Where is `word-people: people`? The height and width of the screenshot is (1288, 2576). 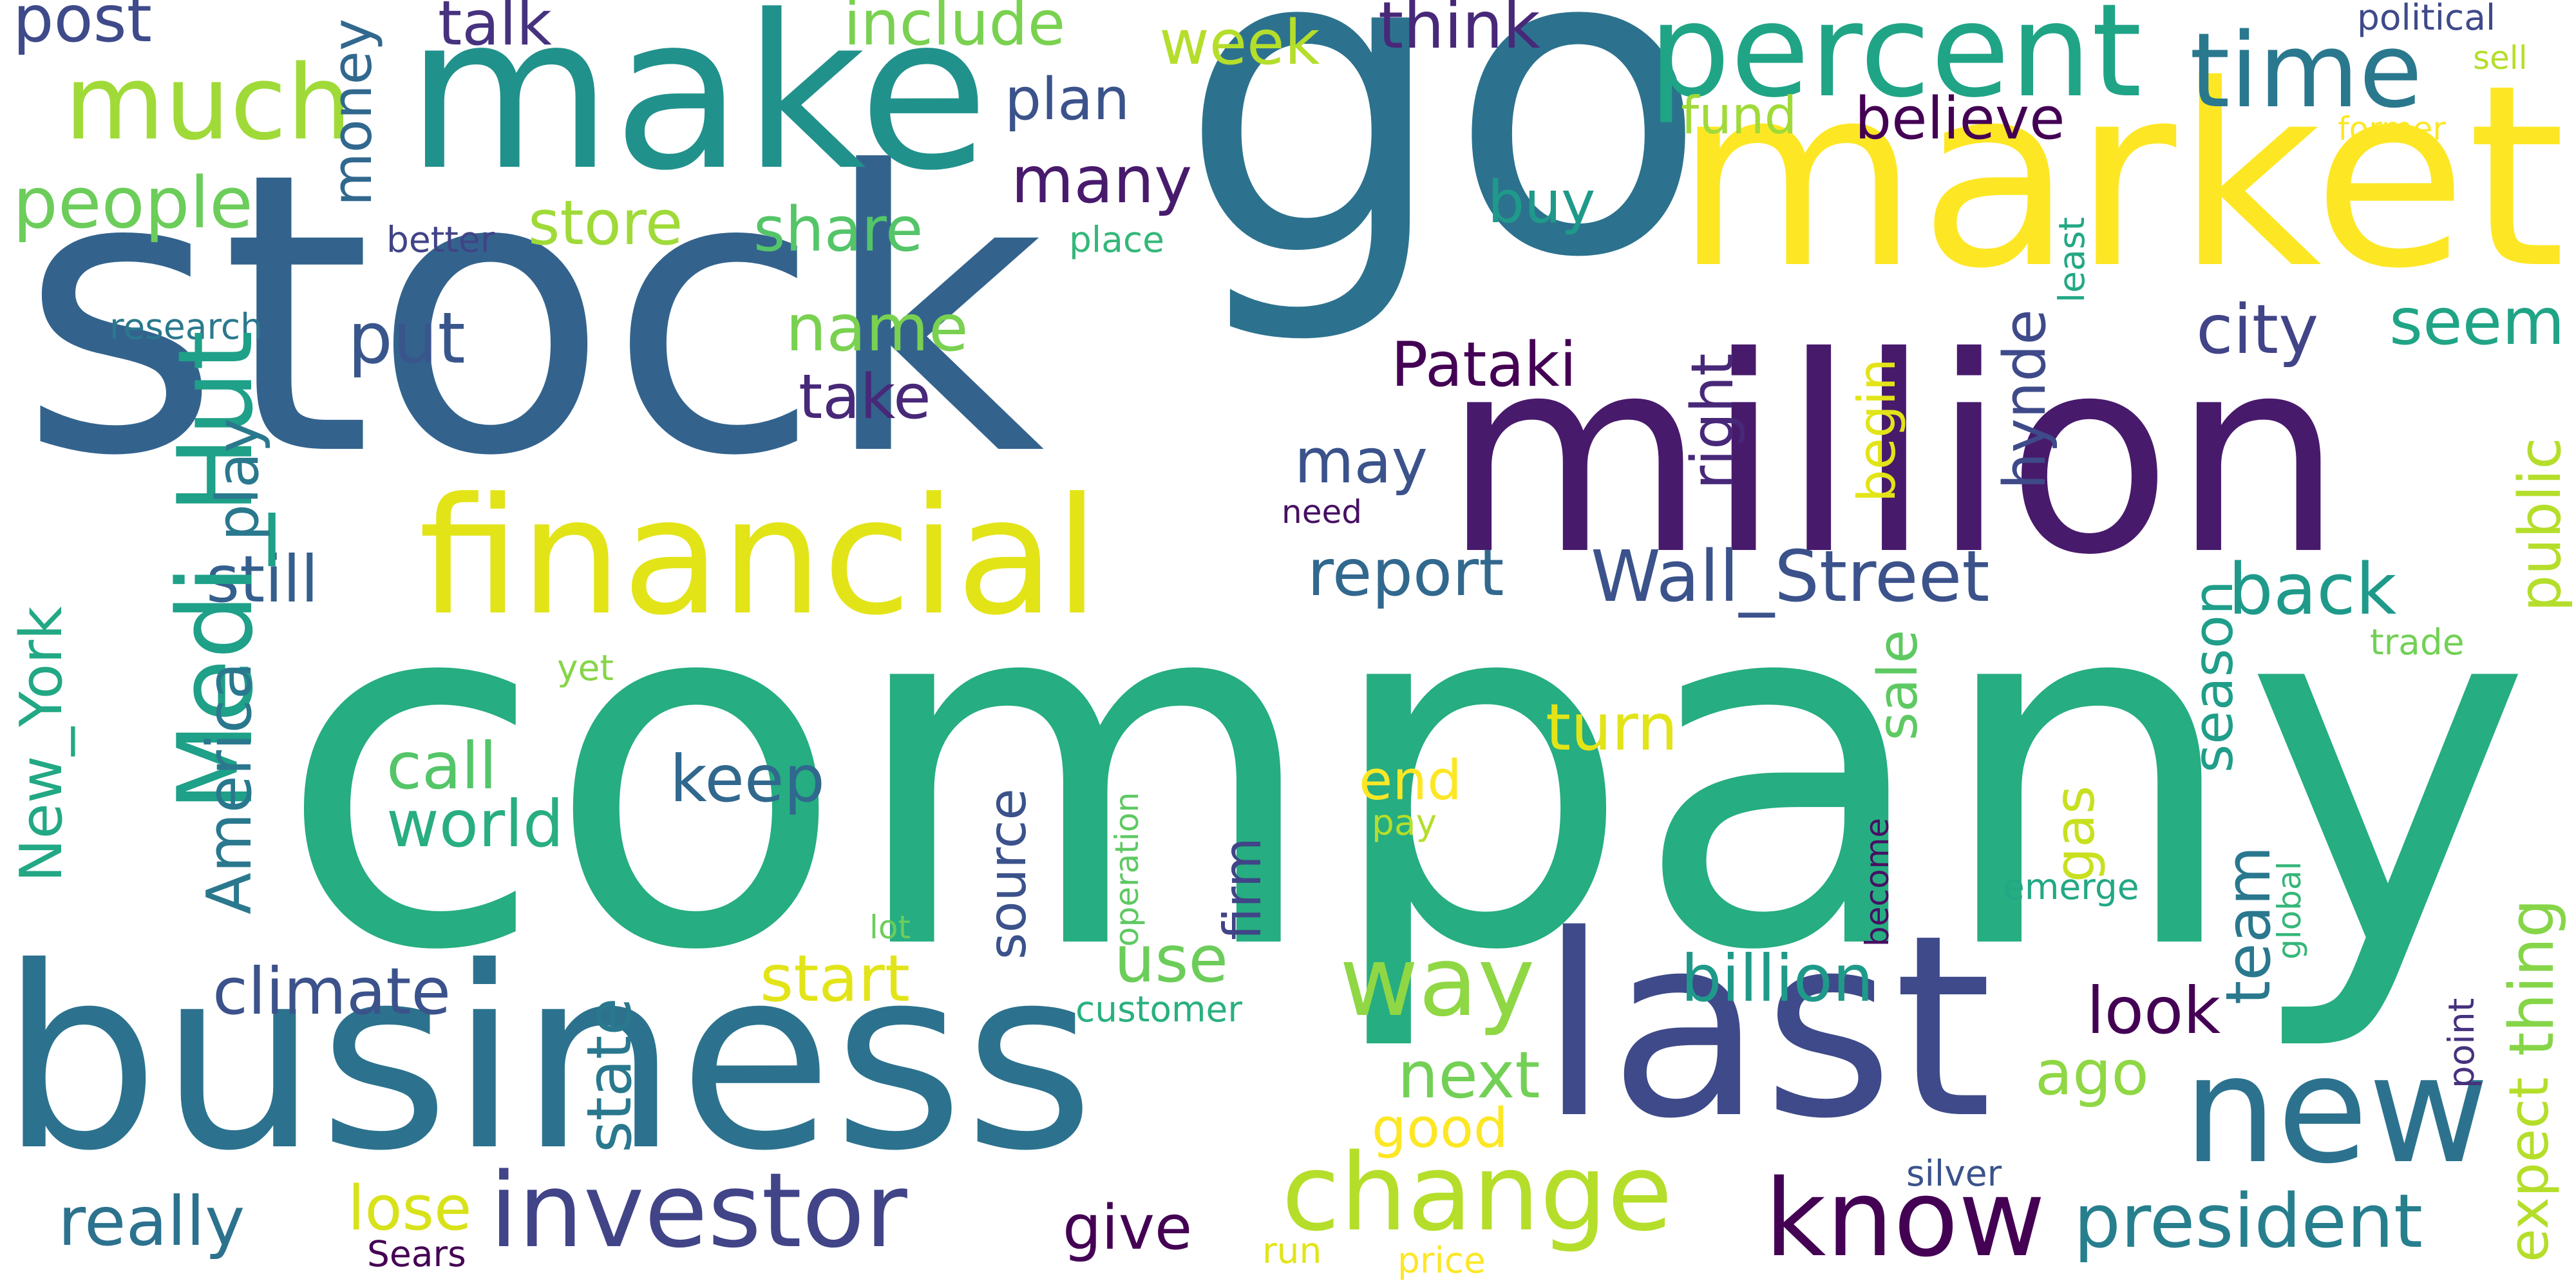
word-people: people is located at coordinates (133, 203).